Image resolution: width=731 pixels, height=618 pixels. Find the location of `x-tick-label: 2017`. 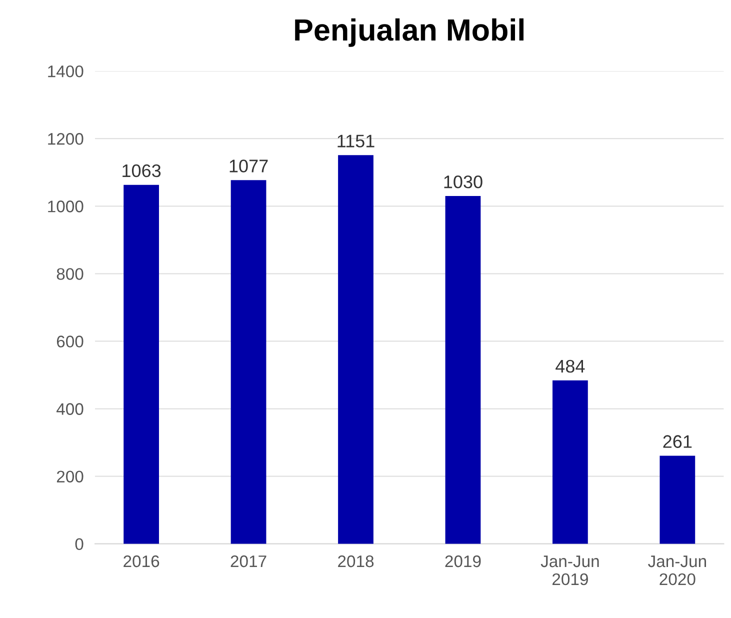

x-tick-label: 2017 is located at coordinates (248, 561).